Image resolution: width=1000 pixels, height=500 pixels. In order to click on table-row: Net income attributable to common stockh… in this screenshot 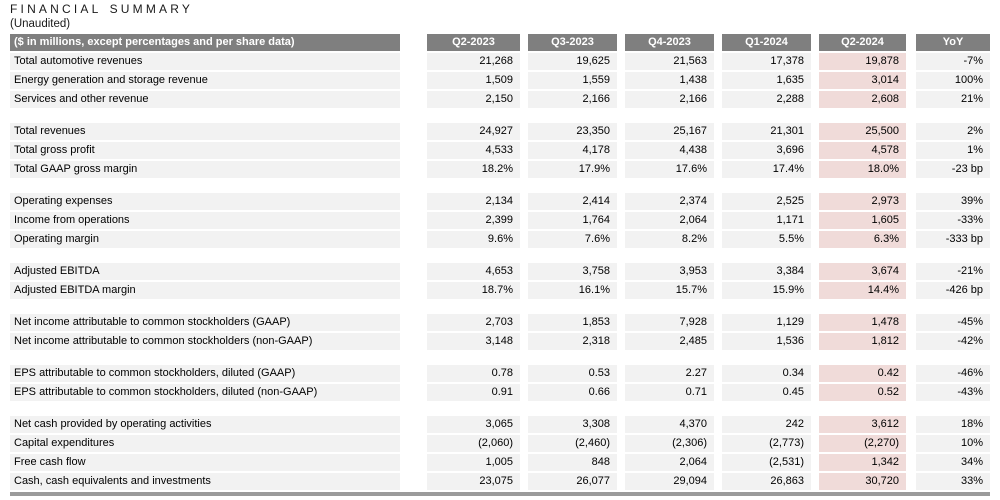, I will do `click(500, 342)`.